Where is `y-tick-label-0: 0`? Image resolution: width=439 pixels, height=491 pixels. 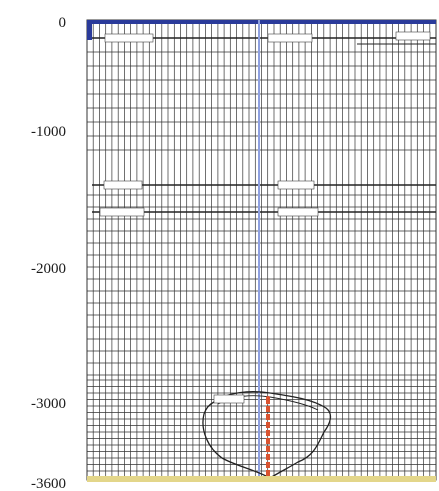
y-tick-label-0: 0 is located at coordinates (63, 23).